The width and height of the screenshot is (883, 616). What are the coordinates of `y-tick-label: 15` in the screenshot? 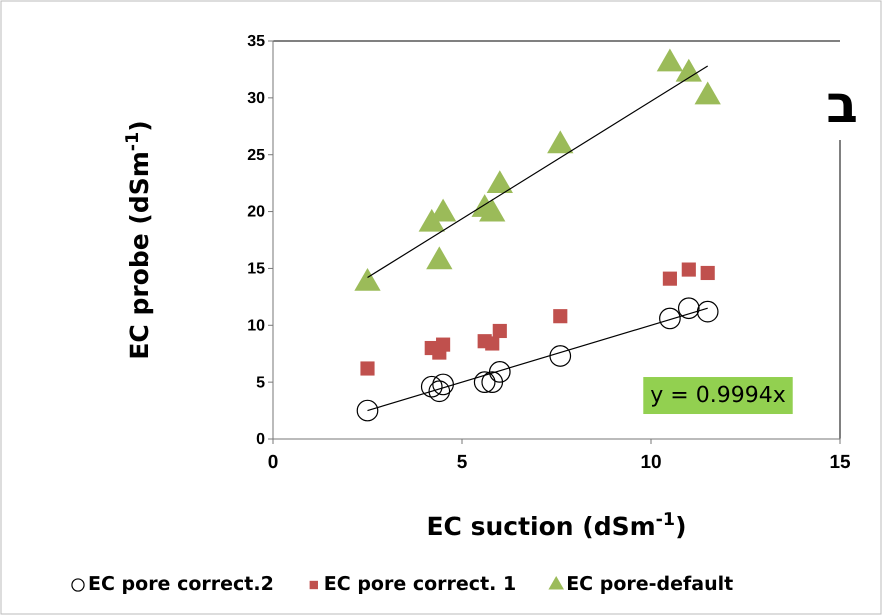 It's located at (256, 269).